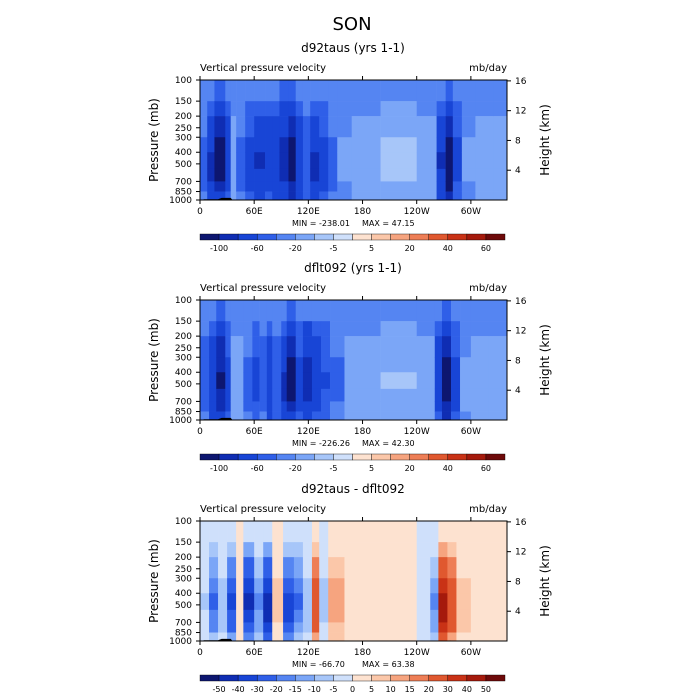  What do you see at coordinates (257, 689) in the screenshot?
I see `colorbar-label: -30` at bounding box center [257, 689].